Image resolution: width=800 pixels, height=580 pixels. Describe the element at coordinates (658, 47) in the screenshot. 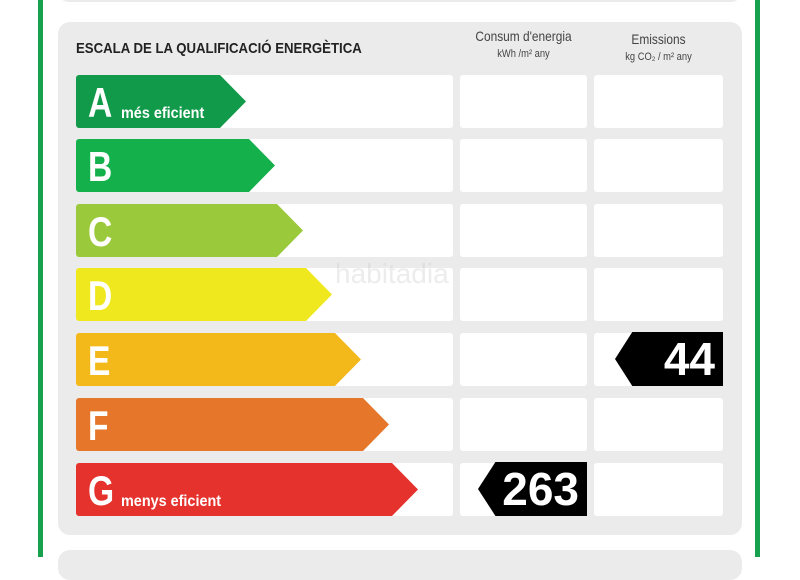

I see `emissions-header: Emissions kg CO₂ / m² any` at that location.